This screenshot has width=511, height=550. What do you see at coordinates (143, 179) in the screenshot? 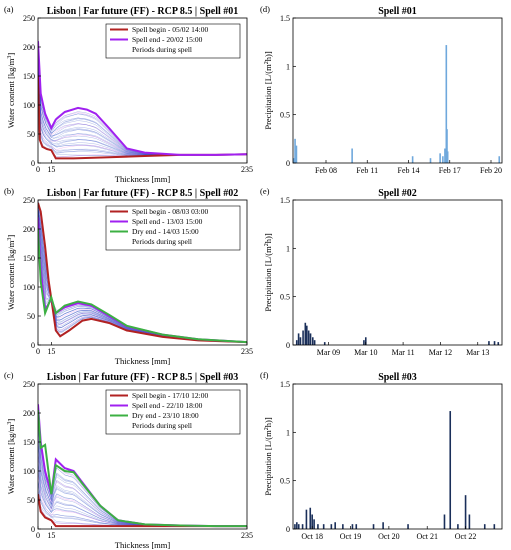
I see `x-axis-label-0: Thickness [mm]` at bounding box center [143, 179].